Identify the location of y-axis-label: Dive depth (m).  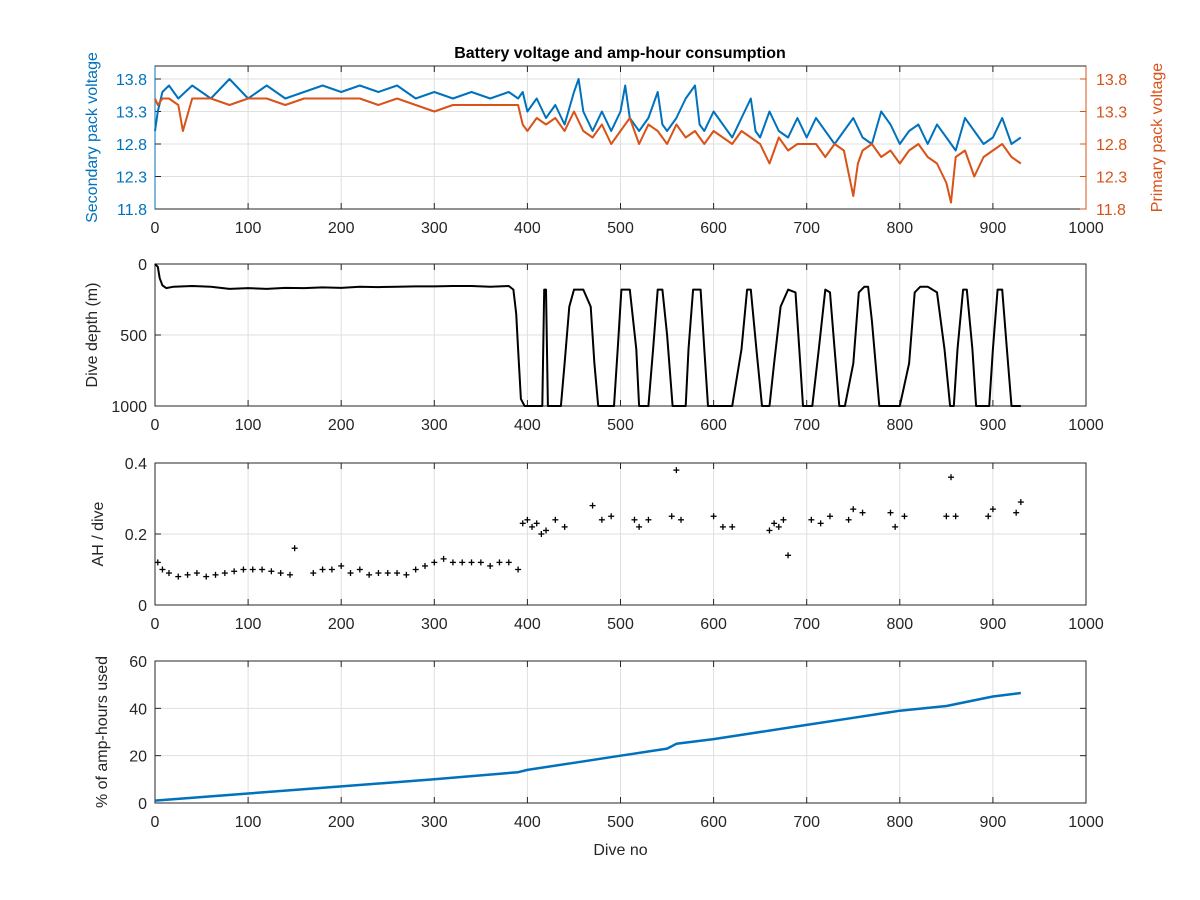
(92, 335).